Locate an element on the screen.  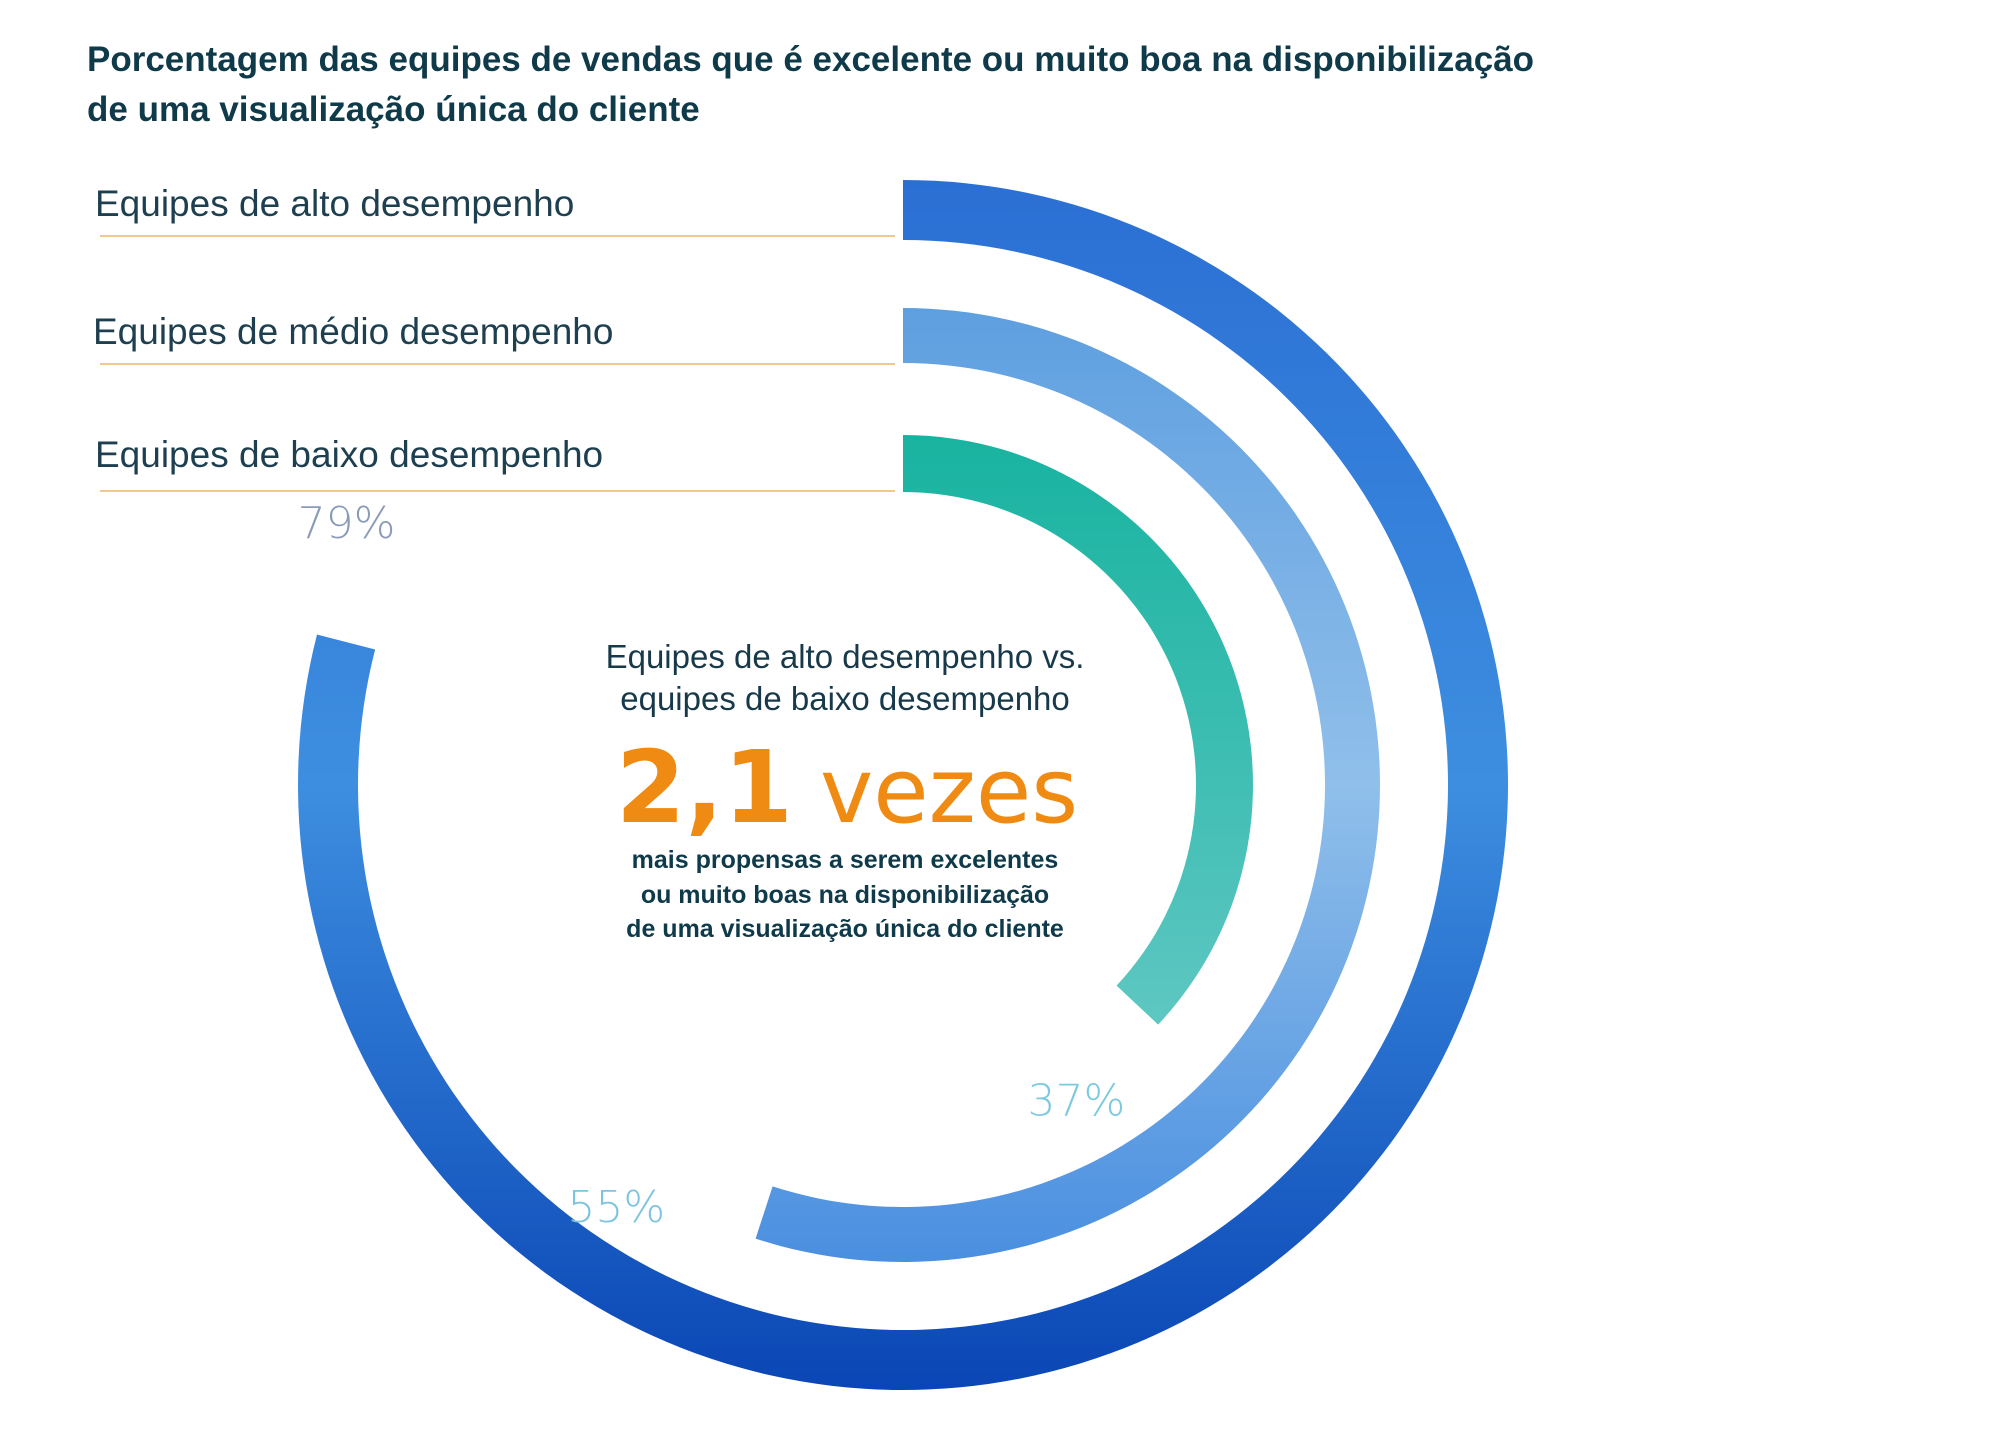
annotation-heading-line-2: equipes de baixo desempenho is located at coordinates (845, 698).